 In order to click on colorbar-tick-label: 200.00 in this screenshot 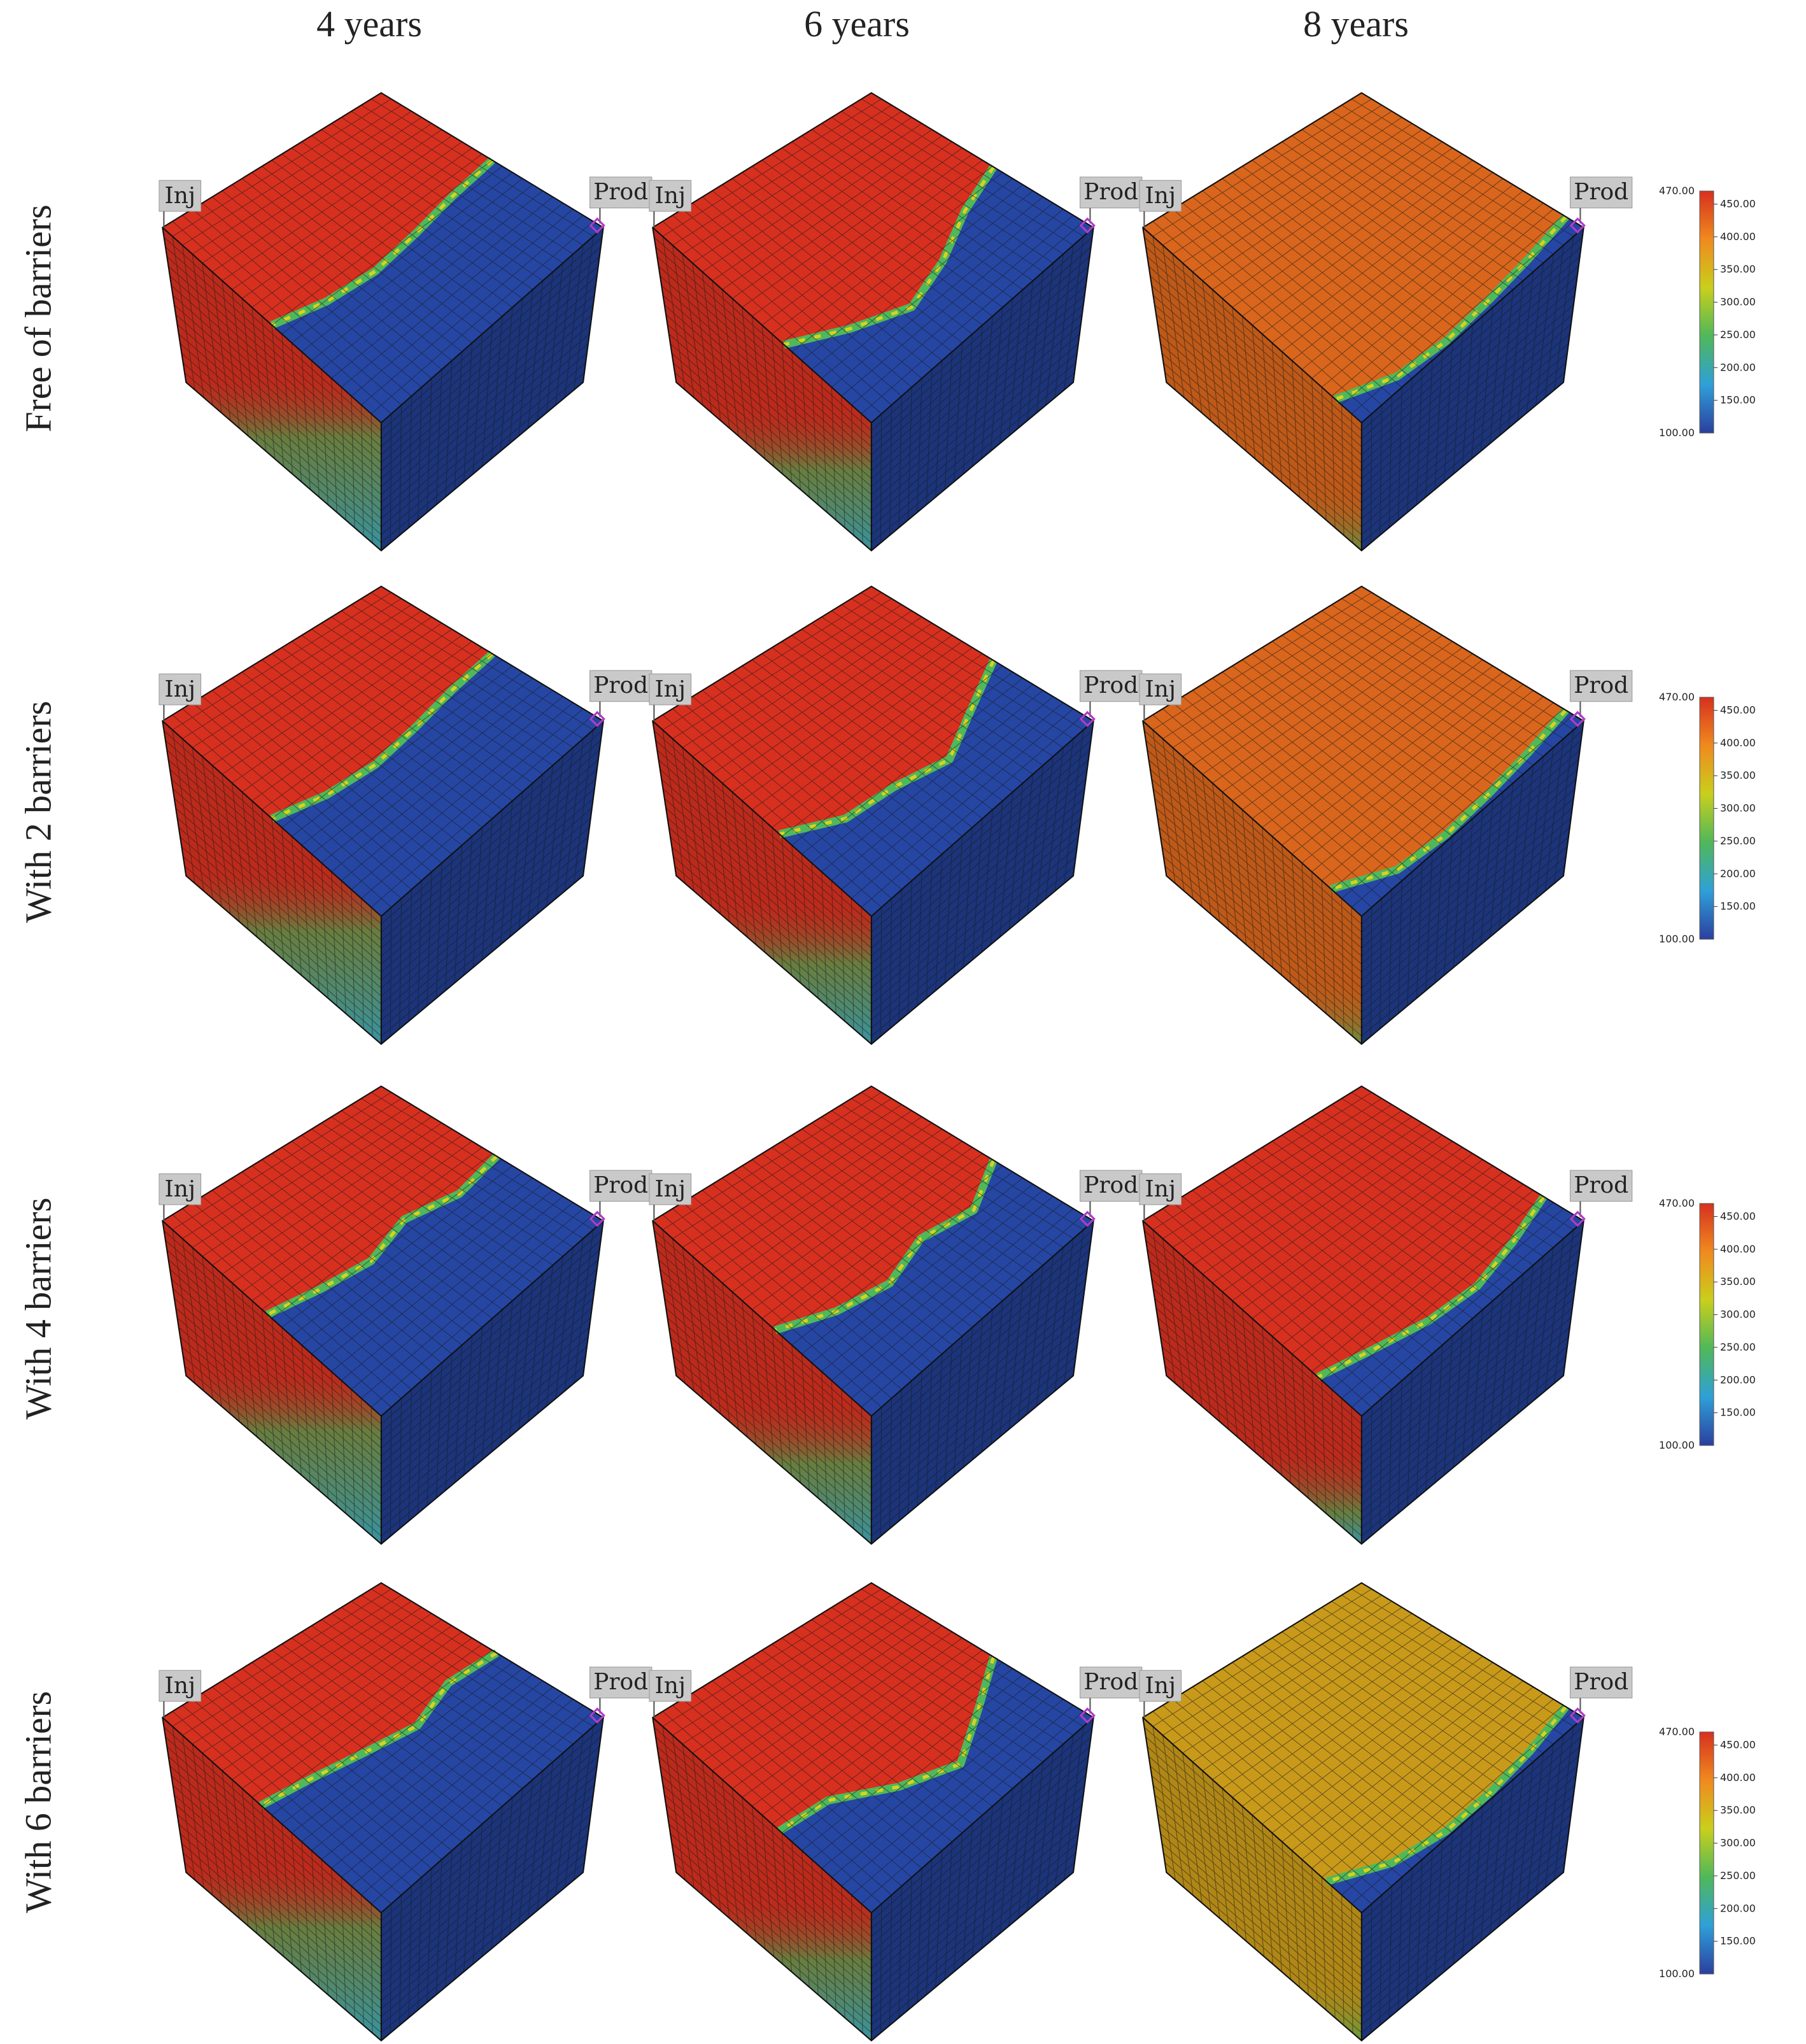, I will do `click(1738, 873)`.